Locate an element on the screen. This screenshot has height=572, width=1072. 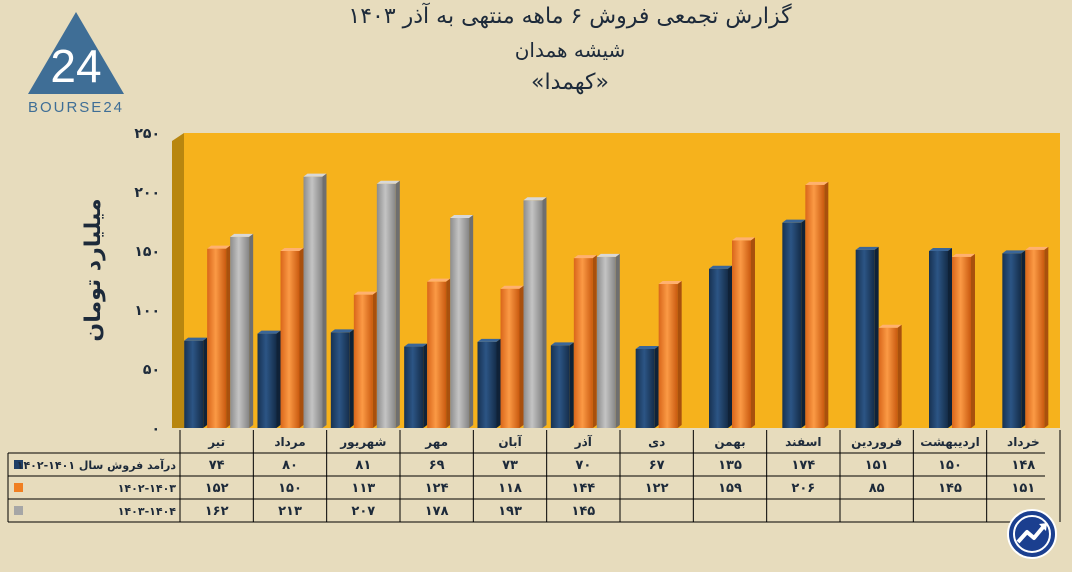
y-tick-label: ۵۰ is located at coordinates (151, 370).